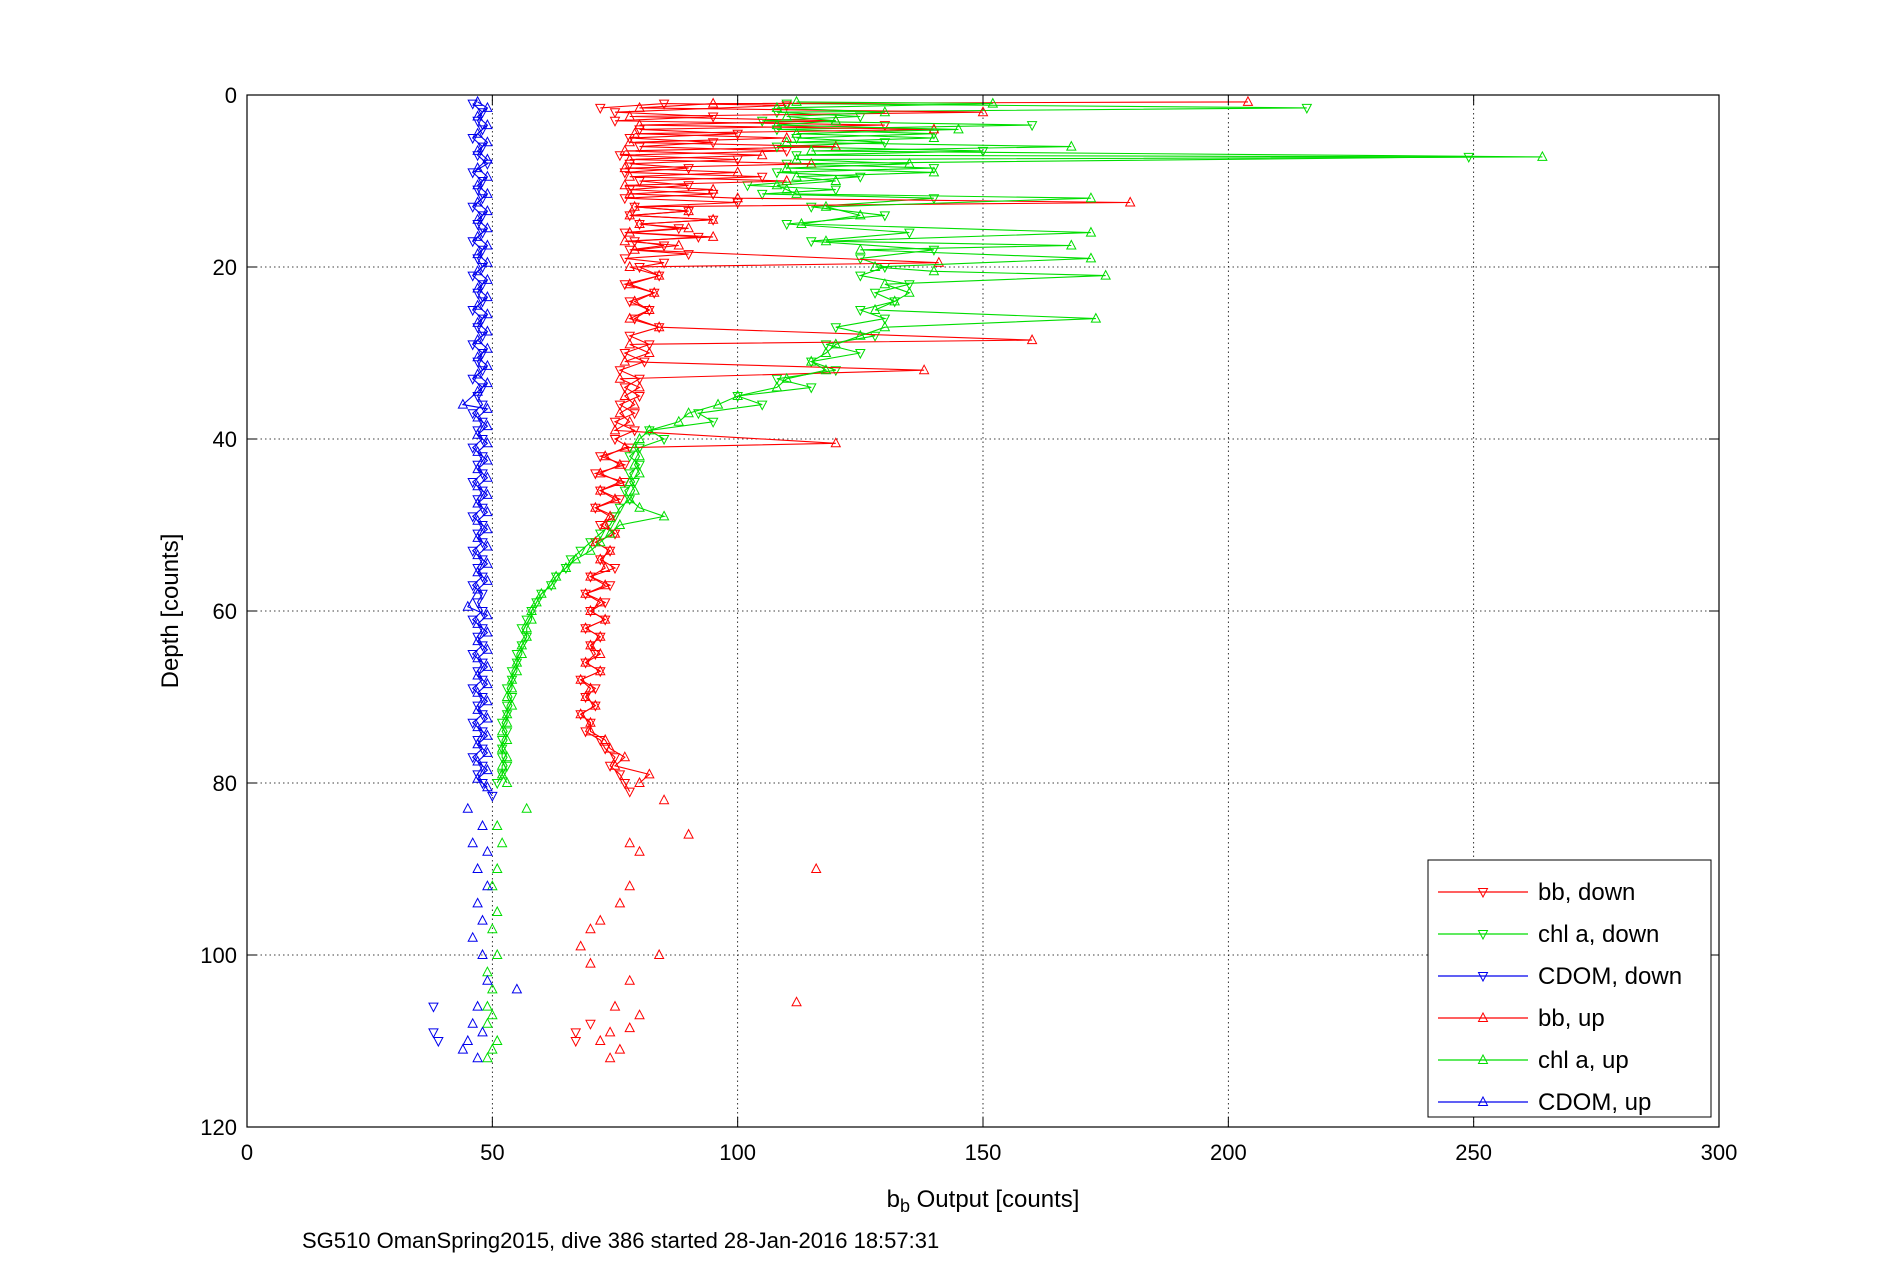 The height and width of the screenshot is (1262, 1891). Describe the element at coordinates (1571, 1018) in the screenshot. I see `legend-label: bb, up` at that location.